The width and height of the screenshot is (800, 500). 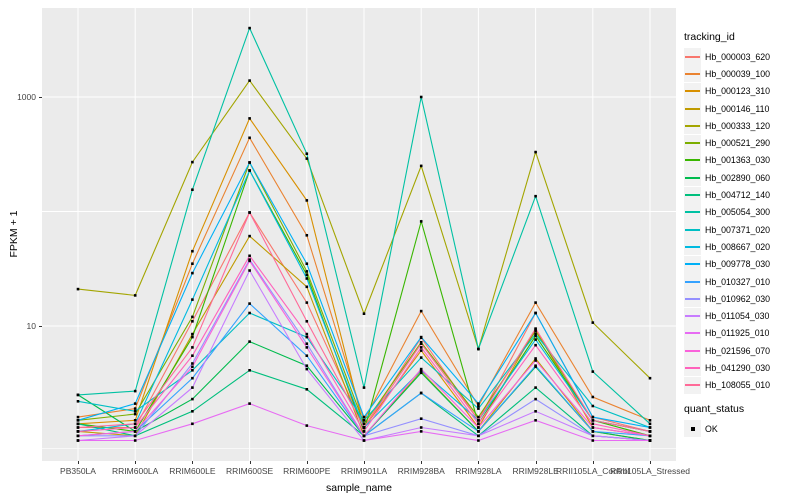 What do you see at coordinates (741, 212) in the screenshot?
I see `legend-entry-Hb_005054_300: Hb_005054_300` at bounding box center [741, 212].